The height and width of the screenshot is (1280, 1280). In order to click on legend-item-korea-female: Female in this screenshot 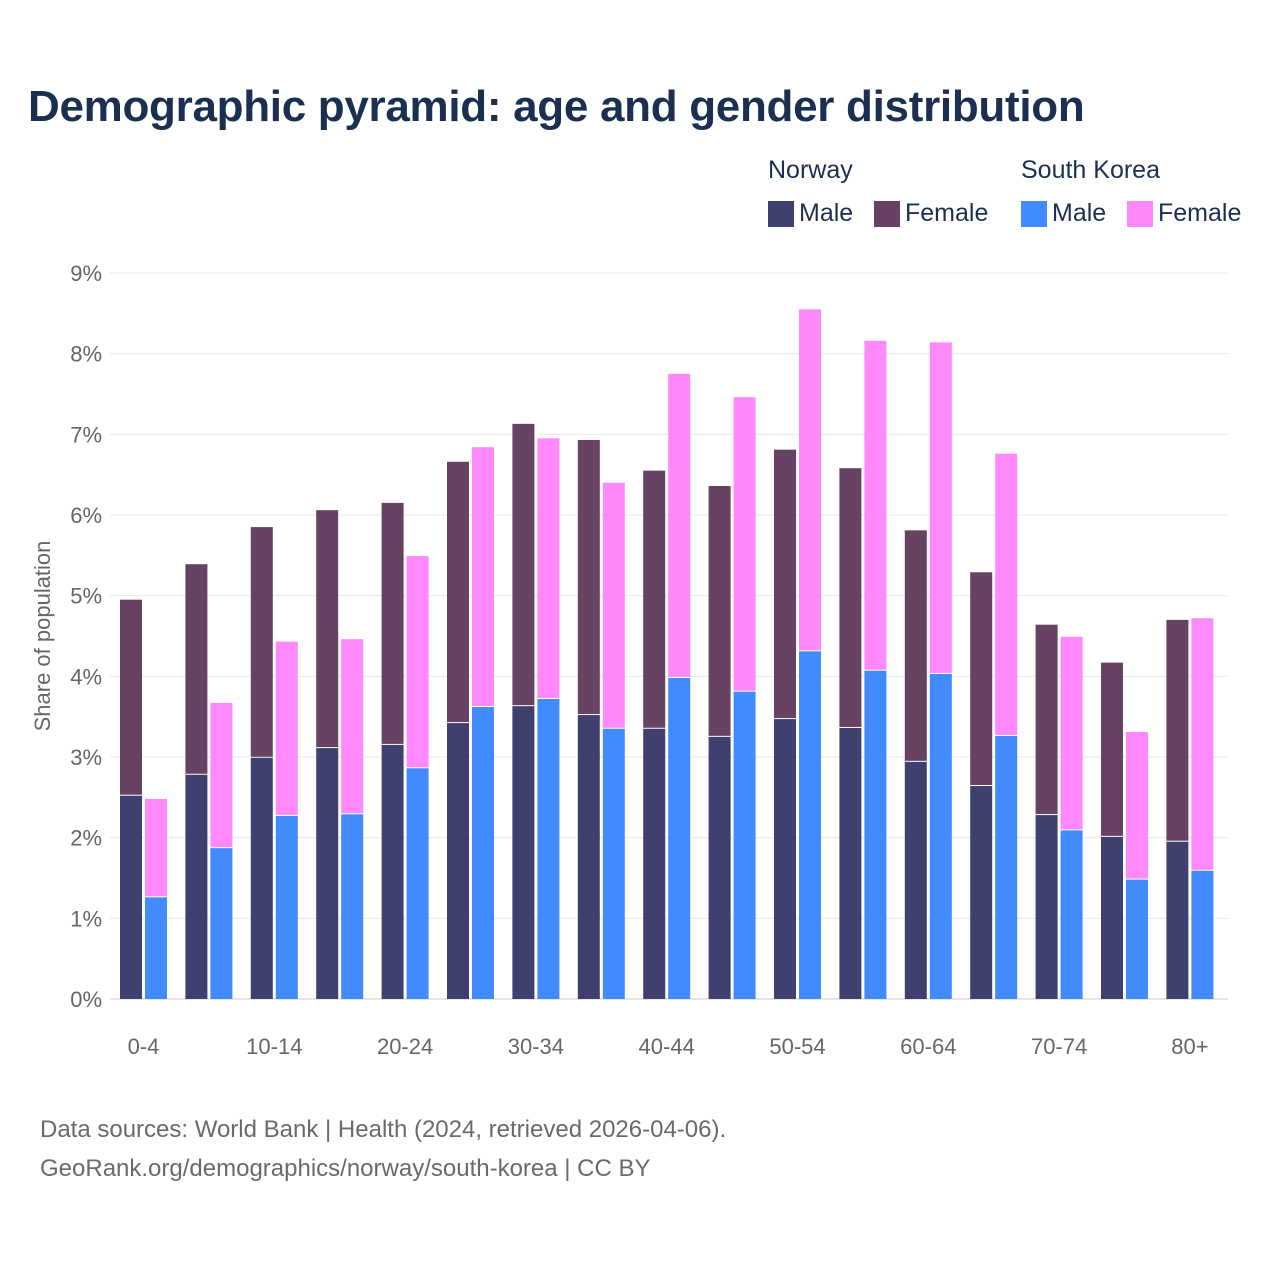, I will do `click(1184, 213)`.